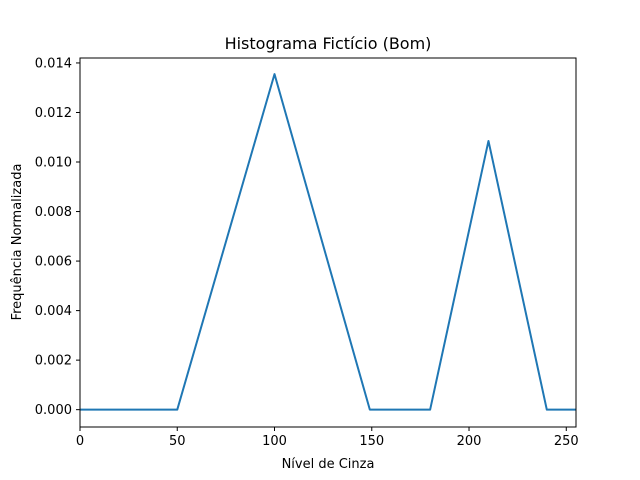  What do you see at coordinates (53, 163) in the screenshot?
I see `y-tick-label: 0.010` at bounding box center [53, 163].